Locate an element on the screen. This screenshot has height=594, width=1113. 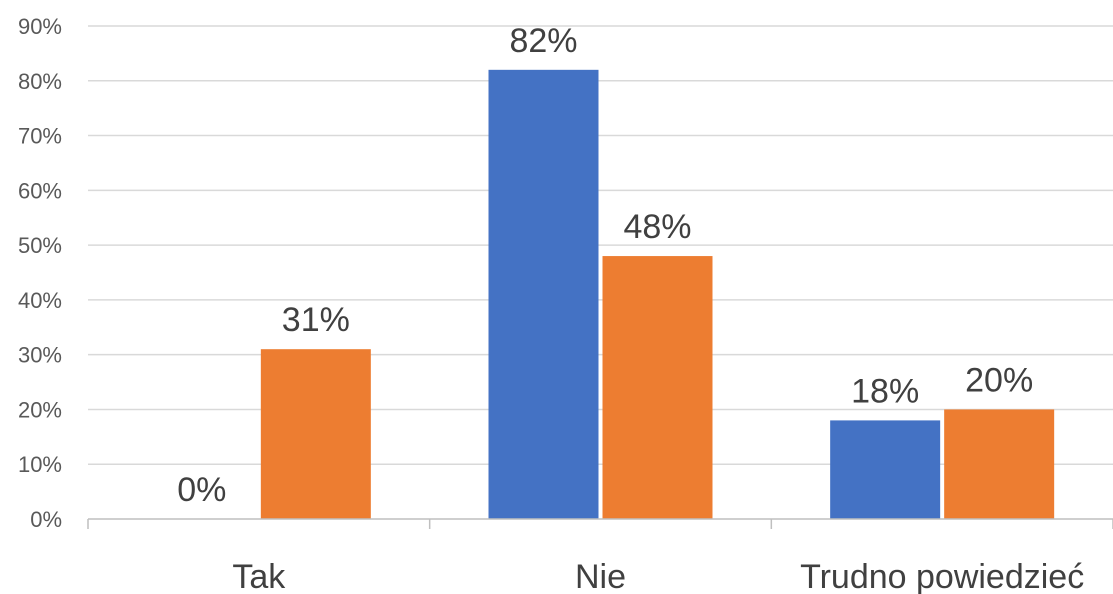
category-label: Trudno powiedzieć is located at coordinates (942, 576).